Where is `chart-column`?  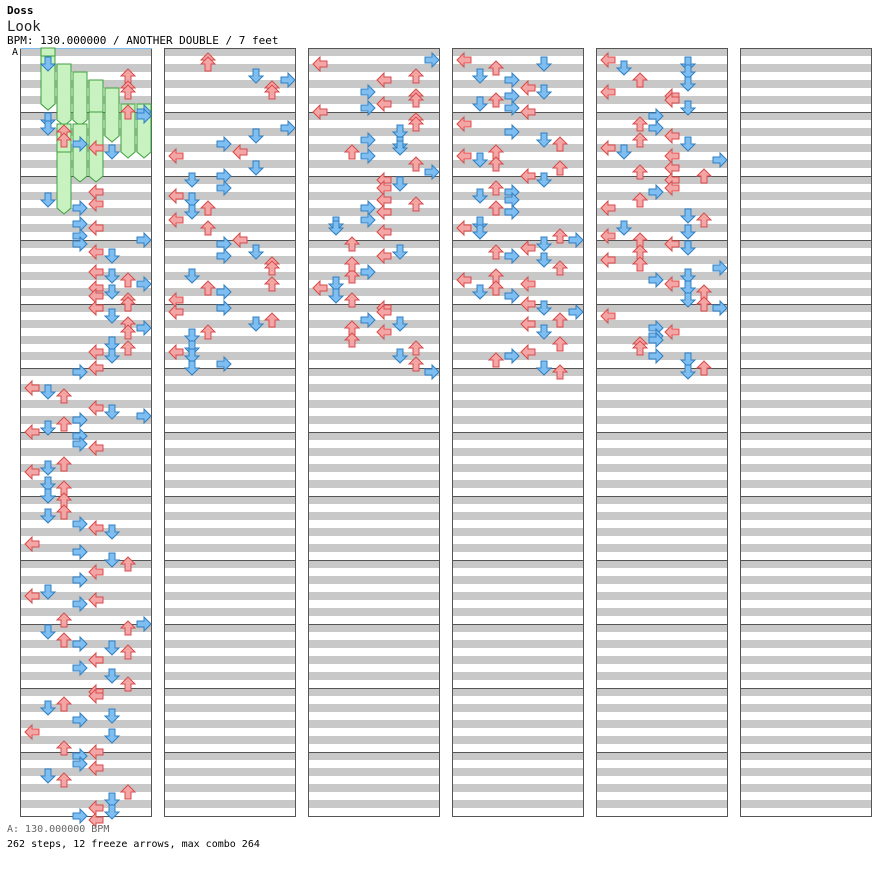 chart-column is located at coordinates (374, 432).